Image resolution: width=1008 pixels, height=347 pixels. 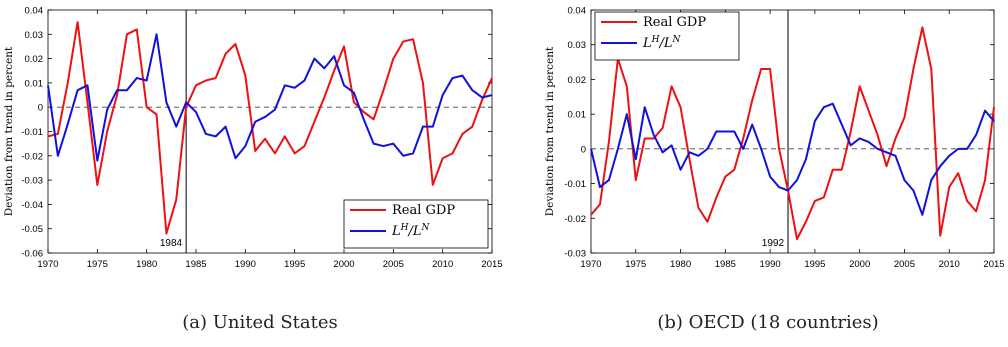 What do you see at coordinates (773, 243) in the screenshot?
I see `break-year-label: 1992` at bounding box center [773, 243].